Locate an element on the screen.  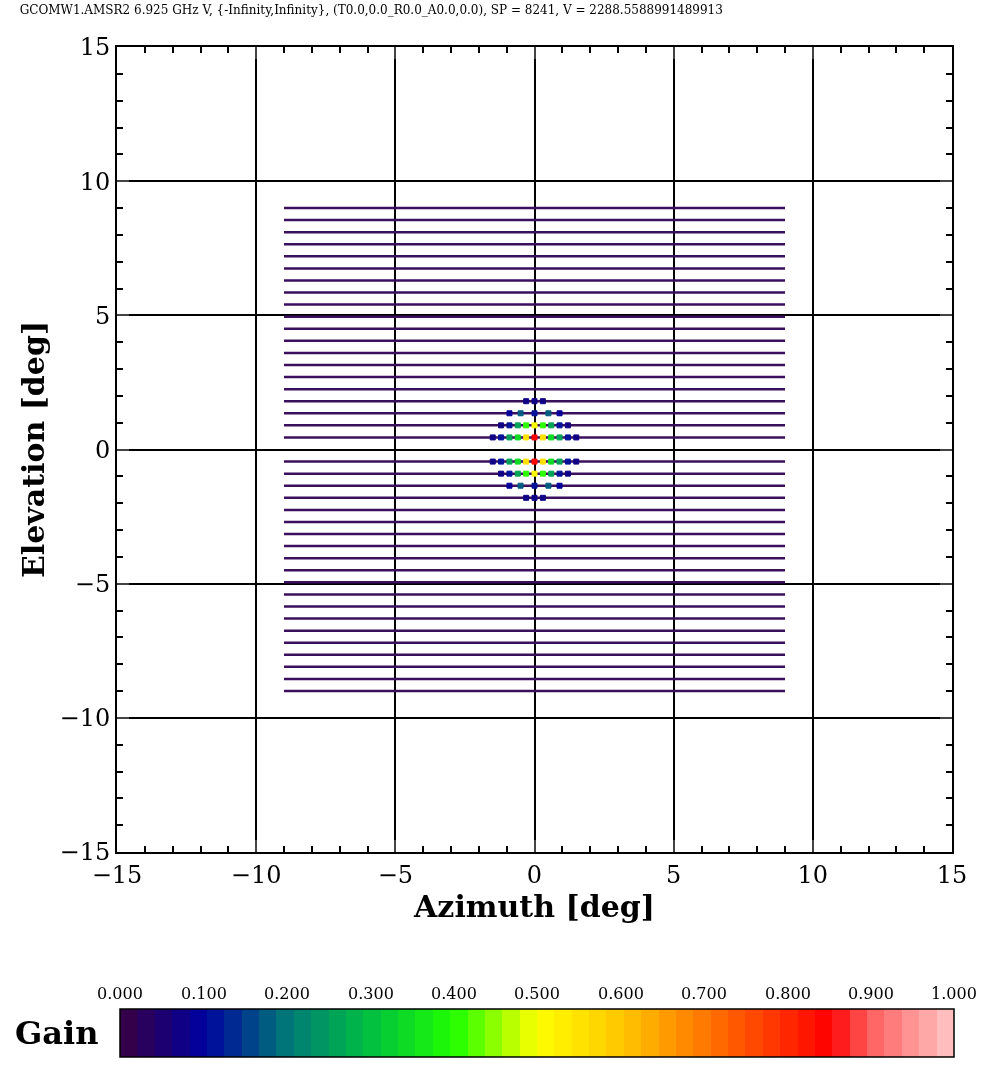
color-bar-label: 0.800 is located at coordinates (788, 993).